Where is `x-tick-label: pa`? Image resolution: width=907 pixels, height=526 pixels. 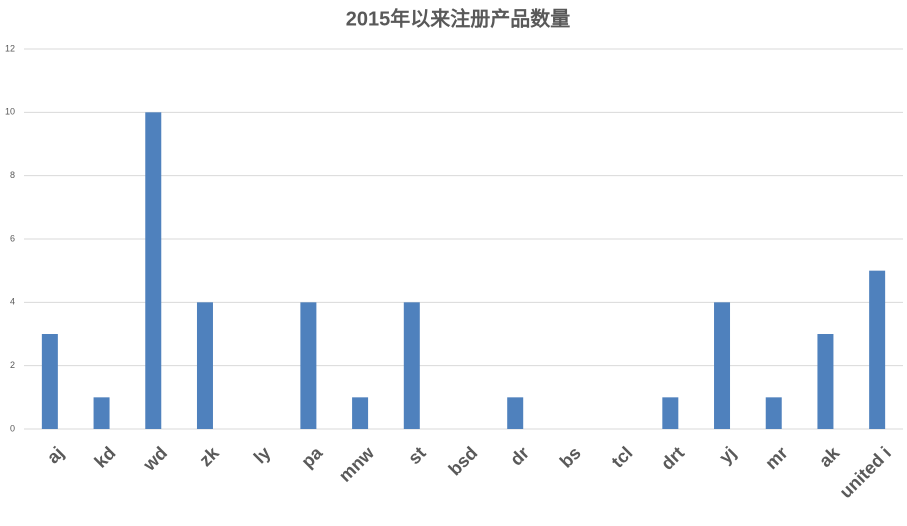 x-tick-label: pa is located at coordinates (312, 457).